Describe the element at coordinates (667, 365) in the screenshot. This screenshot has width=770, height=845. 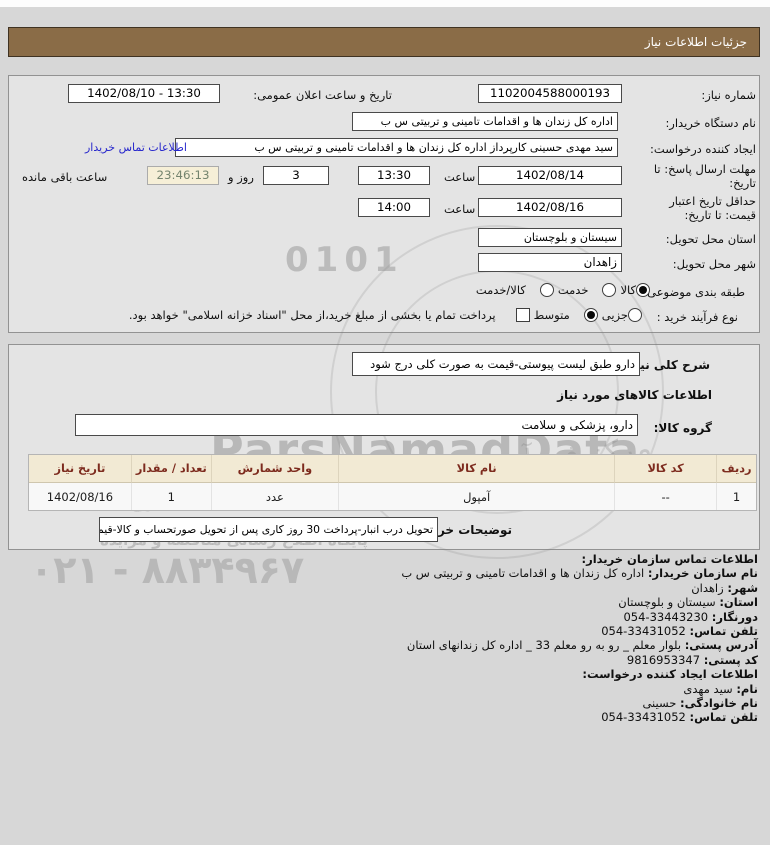
I see `need-description-label: شرح کلی نیاز:` at that location.